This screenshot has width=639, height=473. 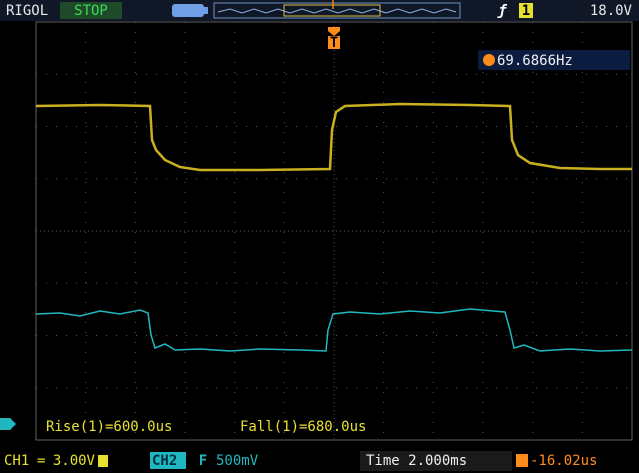 I want to click on timebase: Time 2.000ms, so click(x=416, y=461).